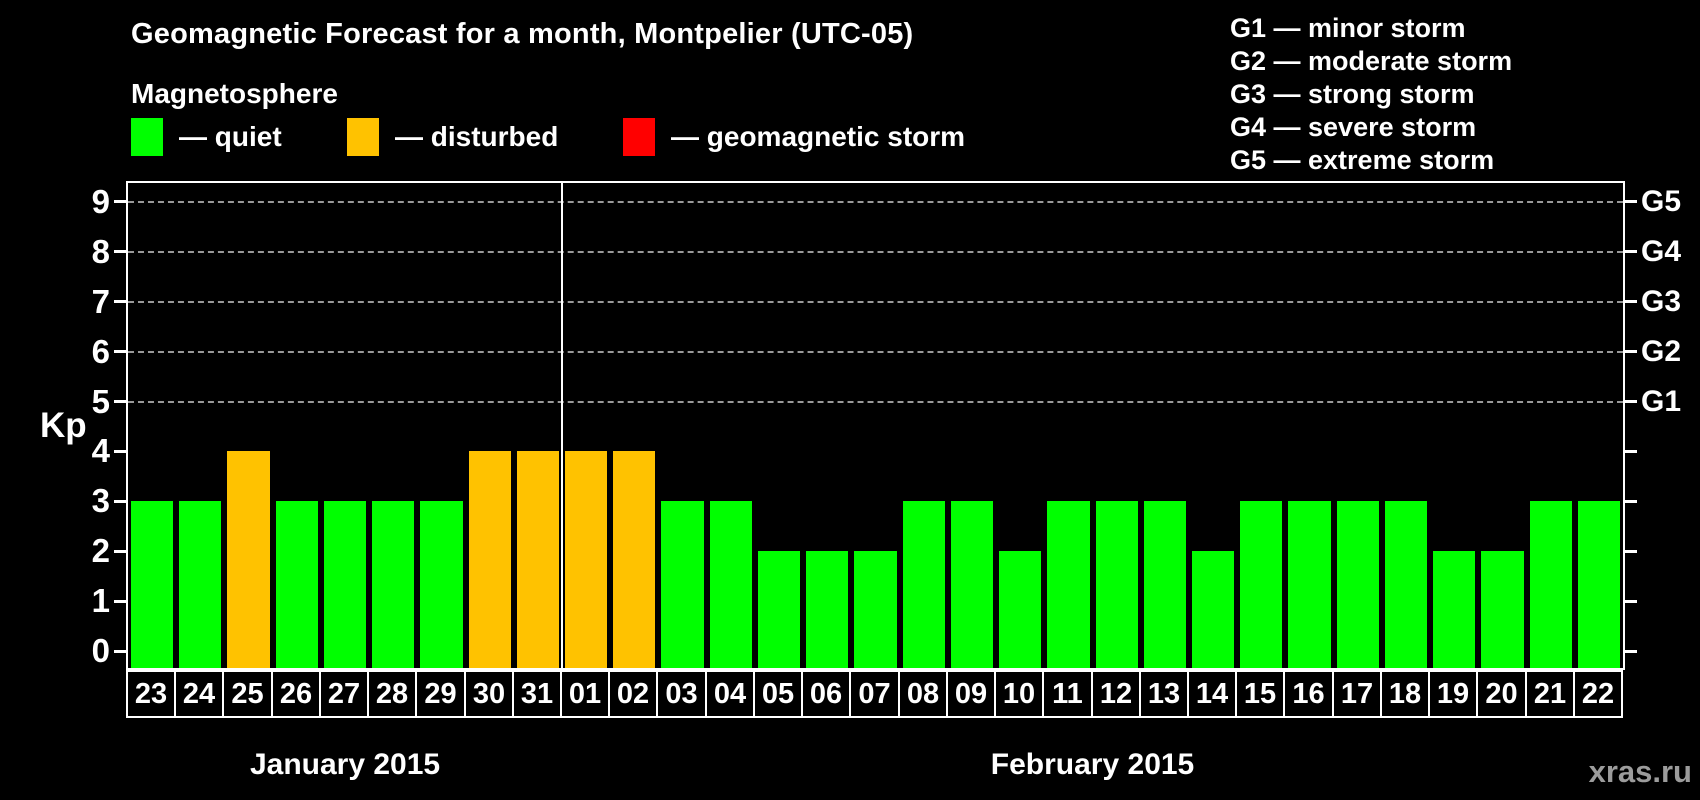 The width and height of the screenshot is (1700, 800). I want to click on day-label-cell: 21, so click(1550, 694).